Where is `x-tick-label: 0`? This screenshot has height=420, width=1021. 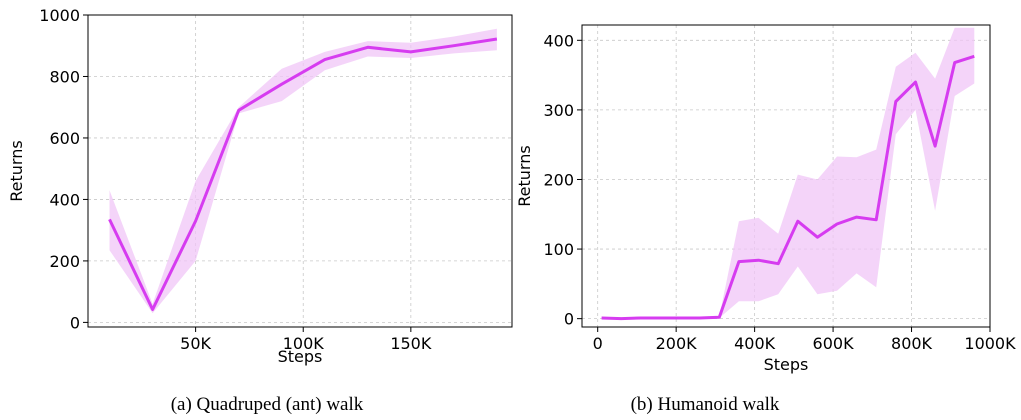
x-tick-label: 0 is located at coordinates (598, 343).